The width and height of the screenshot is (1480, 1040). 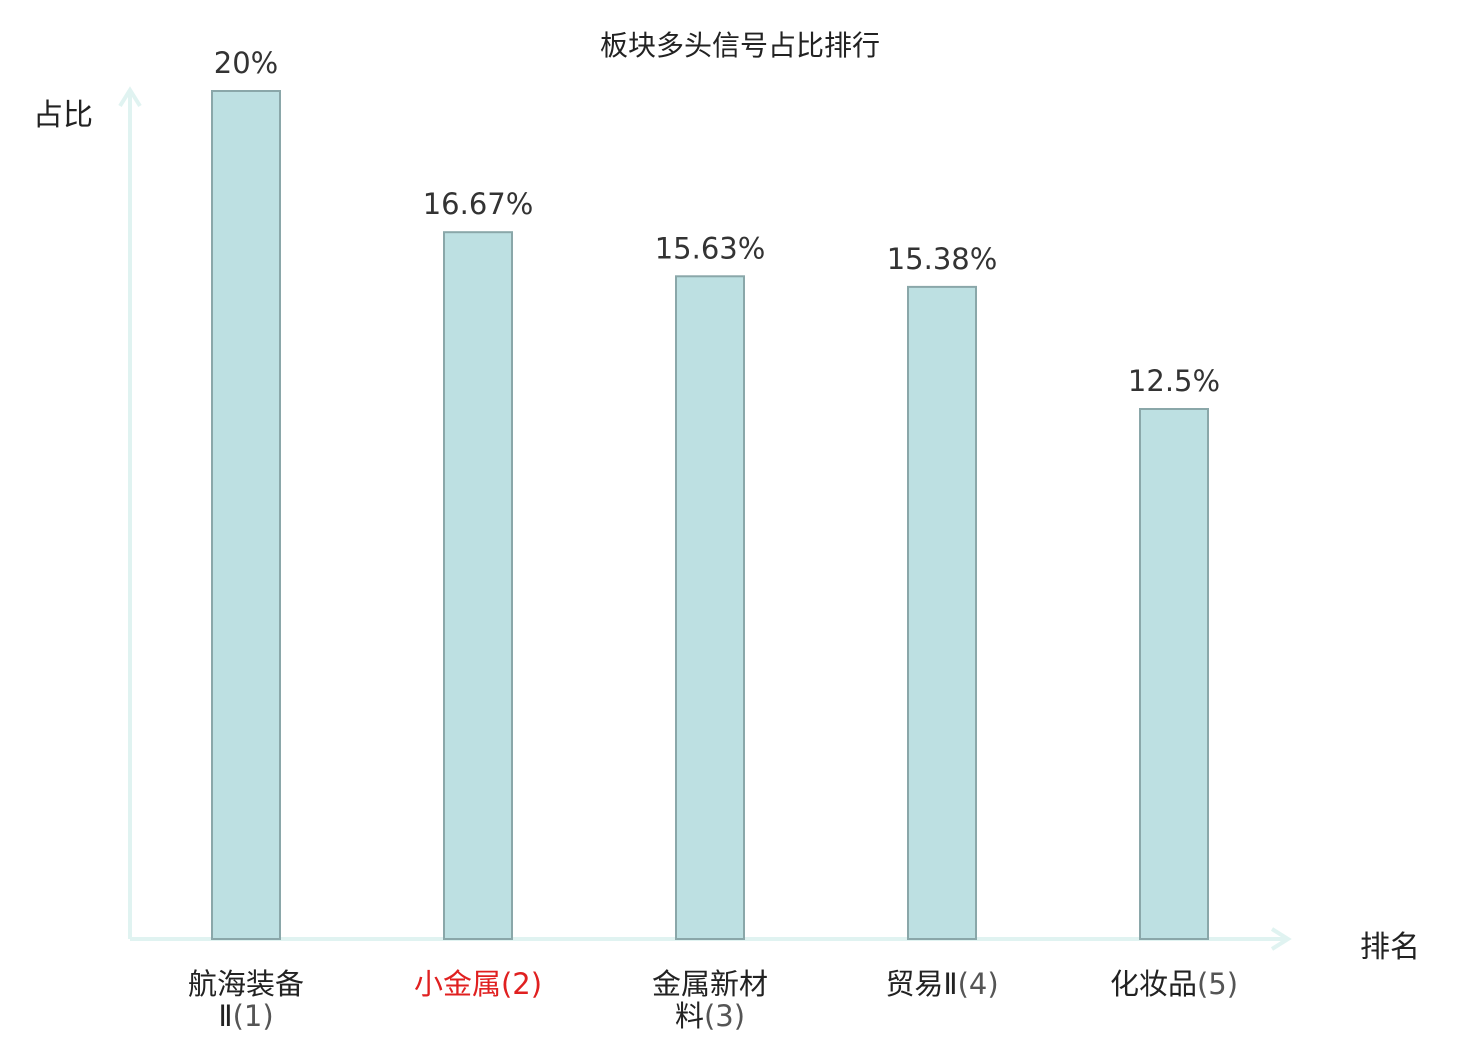 I want to click on bar-value-label: 12.5%, so click(x=1174, y=381).